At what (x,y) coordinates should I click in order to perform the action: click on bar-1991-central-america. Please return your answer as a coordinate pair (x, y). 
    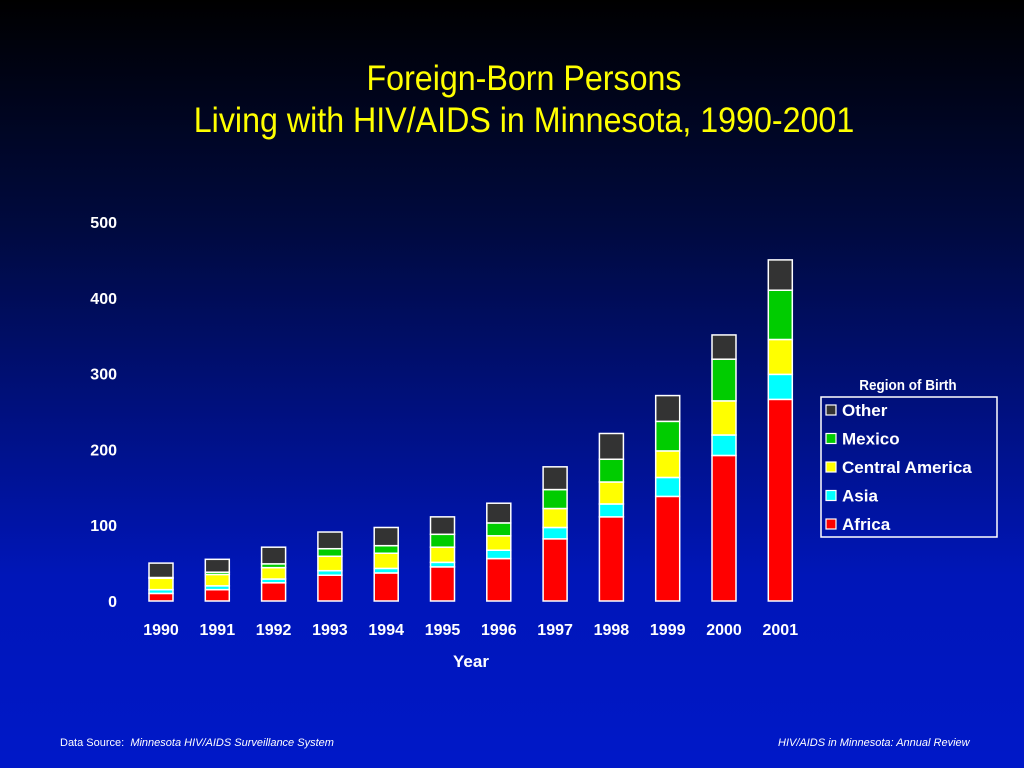
    Looking at the image, I should click on (217, 580).